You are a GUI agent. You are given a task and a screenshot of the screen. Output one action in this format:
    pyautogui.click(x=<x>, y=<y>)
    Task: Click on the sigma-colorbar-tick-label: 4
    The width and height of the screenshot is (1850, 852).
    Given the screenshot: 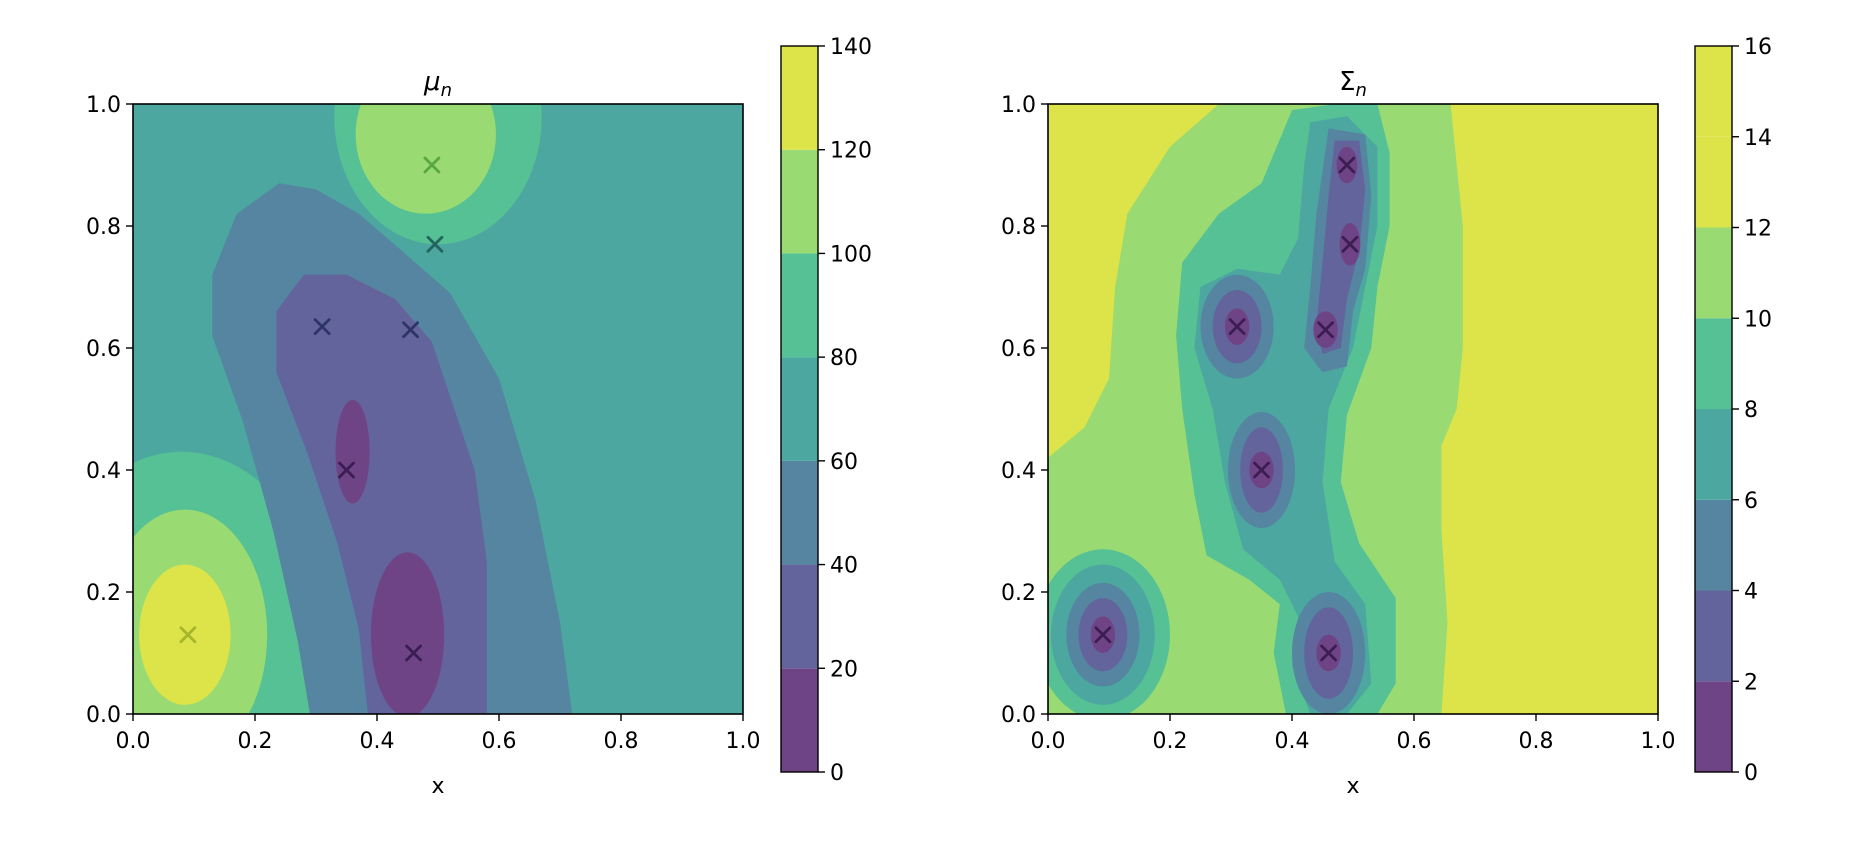 What is the action you would take?
    pyautogui.click(x=1751, y=592)
    